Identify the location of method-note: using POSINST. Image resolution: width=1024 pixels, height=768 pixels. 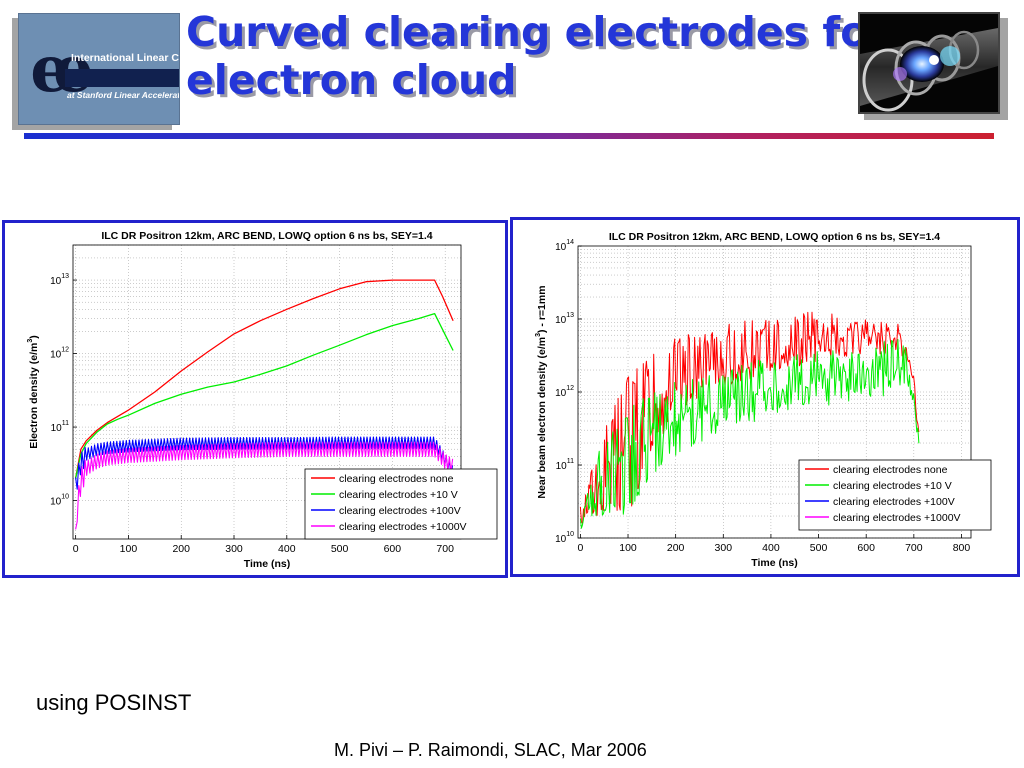
(114, 702).